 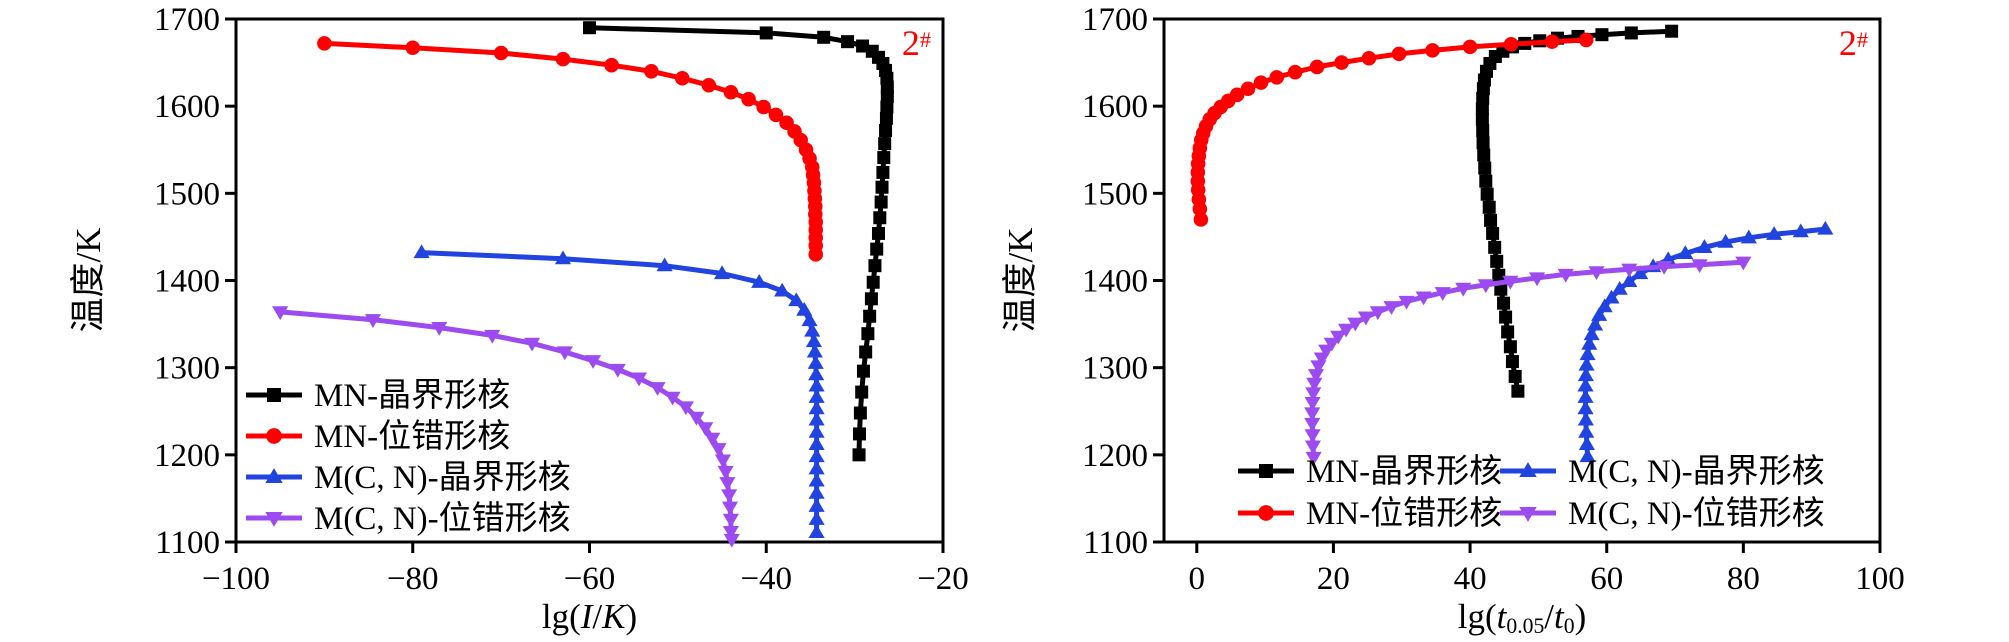 What do you see at coordinates (1470, 579) in the screenshot?
I see `x-tick-label: 40` at bounding box center [1470, 579].